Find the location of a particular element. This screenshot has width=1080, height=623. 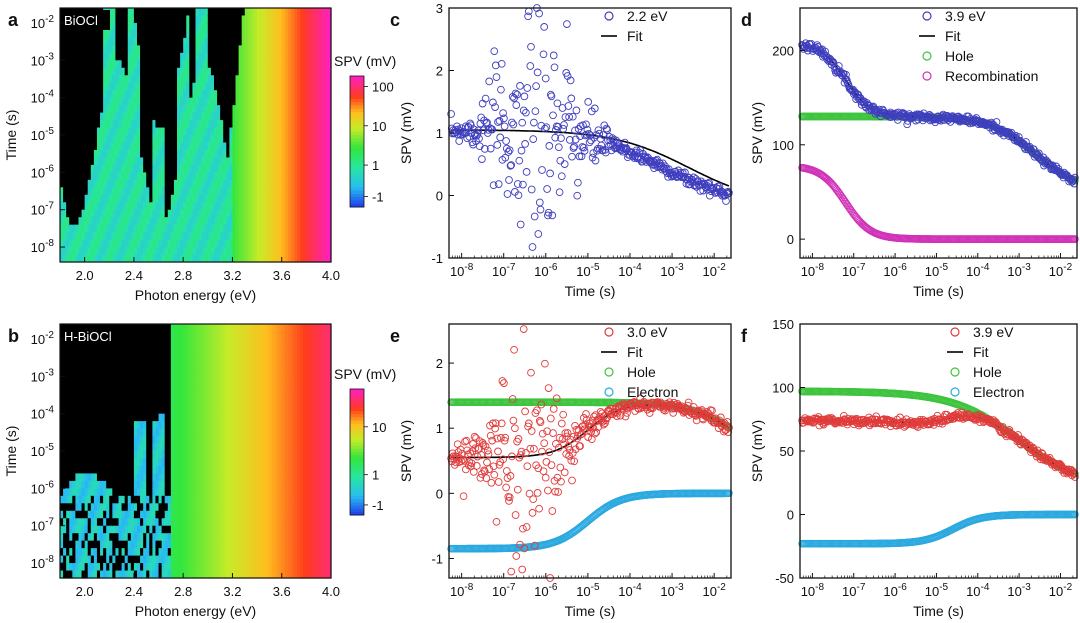

heatmap-cells is located at coordinates (196, 135).